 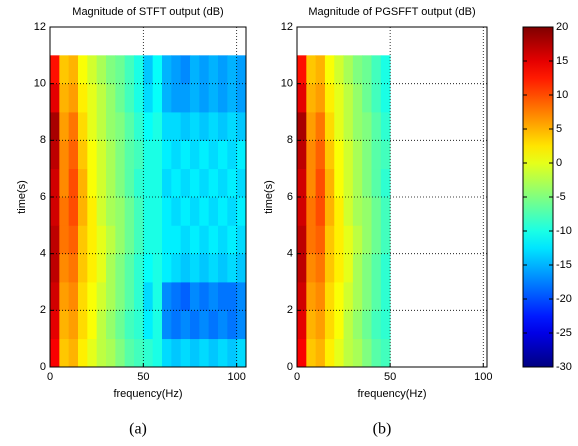 I want to click on colorbar-tick-label: -10, so click(x=564, y=231).